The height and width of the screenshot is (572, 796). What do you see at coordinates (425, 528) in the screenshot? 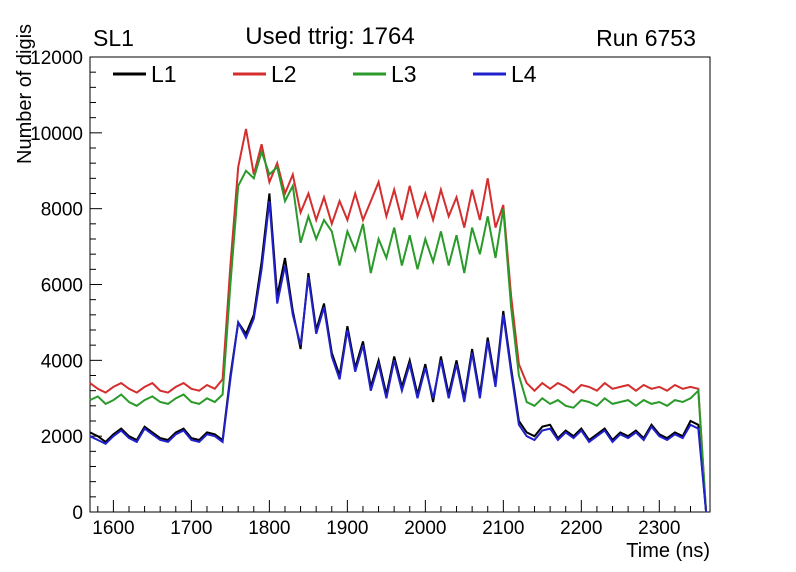
I see `x-tick-label: 2000` at bounding box center [425, 528].